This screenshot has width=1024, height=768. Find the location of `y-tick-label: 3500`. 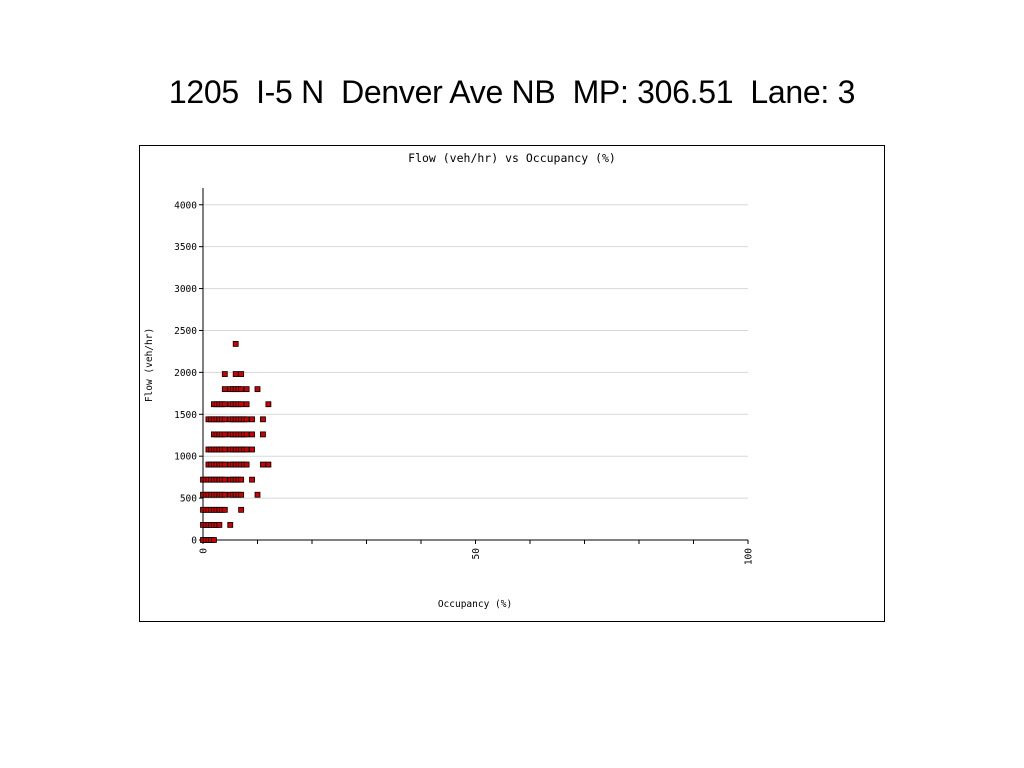

y-tick-label: 3500 is located at coordinates (185, 247).